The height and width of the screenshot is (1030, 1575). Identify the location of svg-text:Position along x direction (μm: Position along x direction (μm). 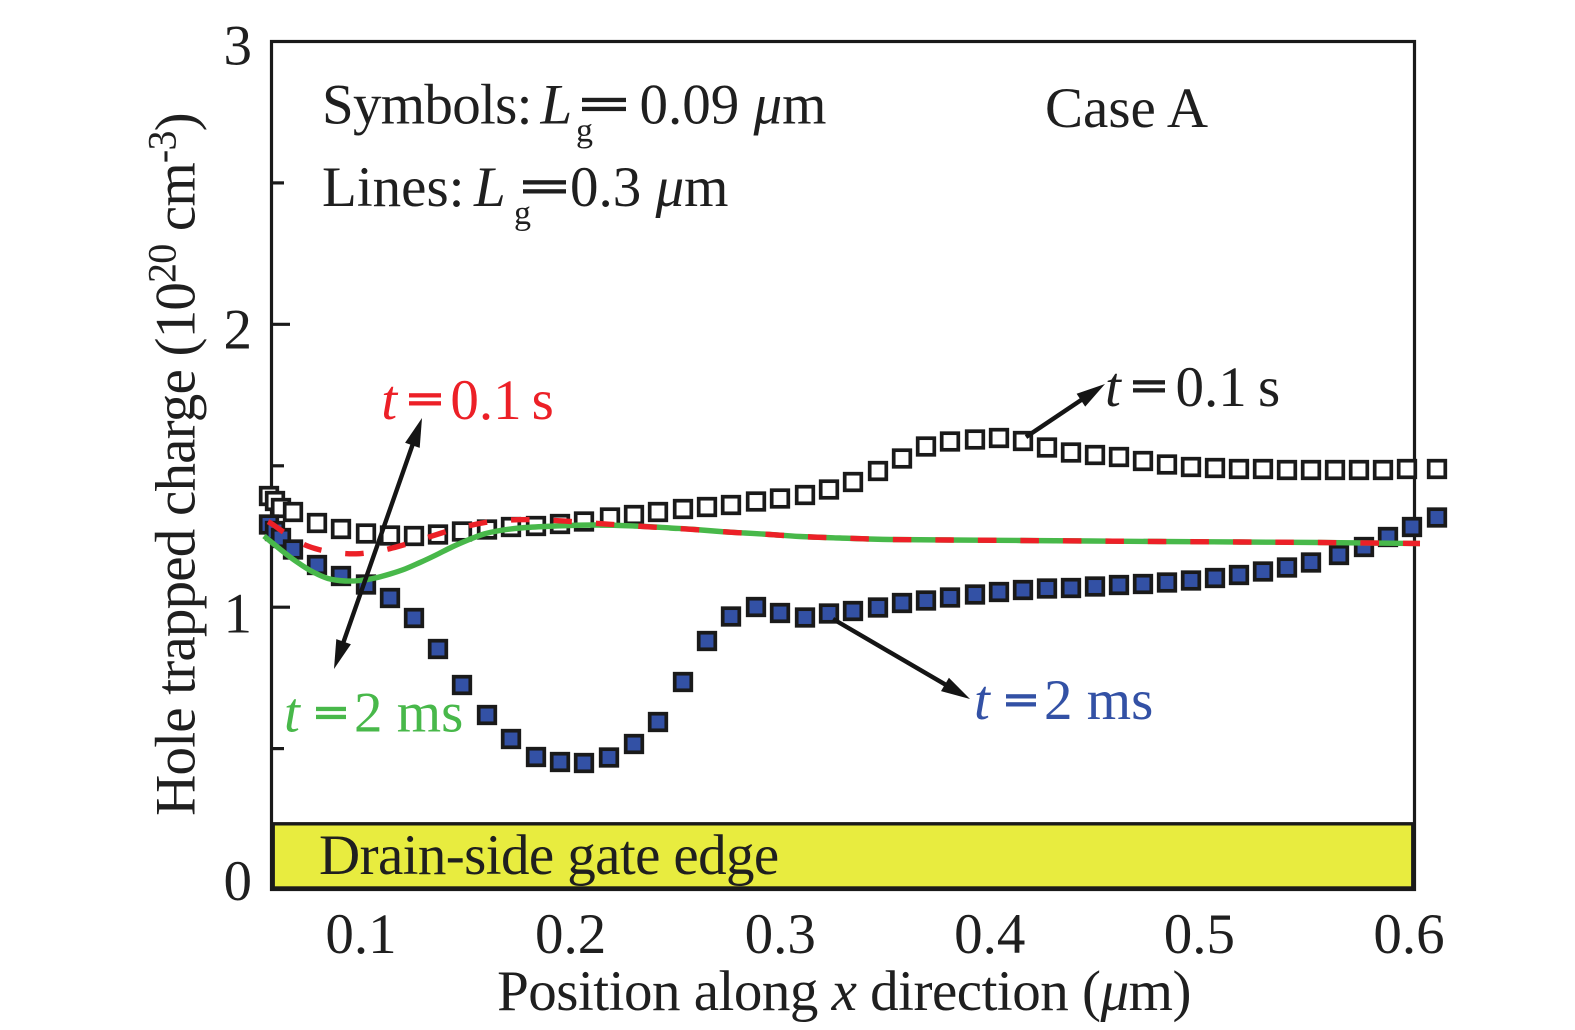
(844, 991).